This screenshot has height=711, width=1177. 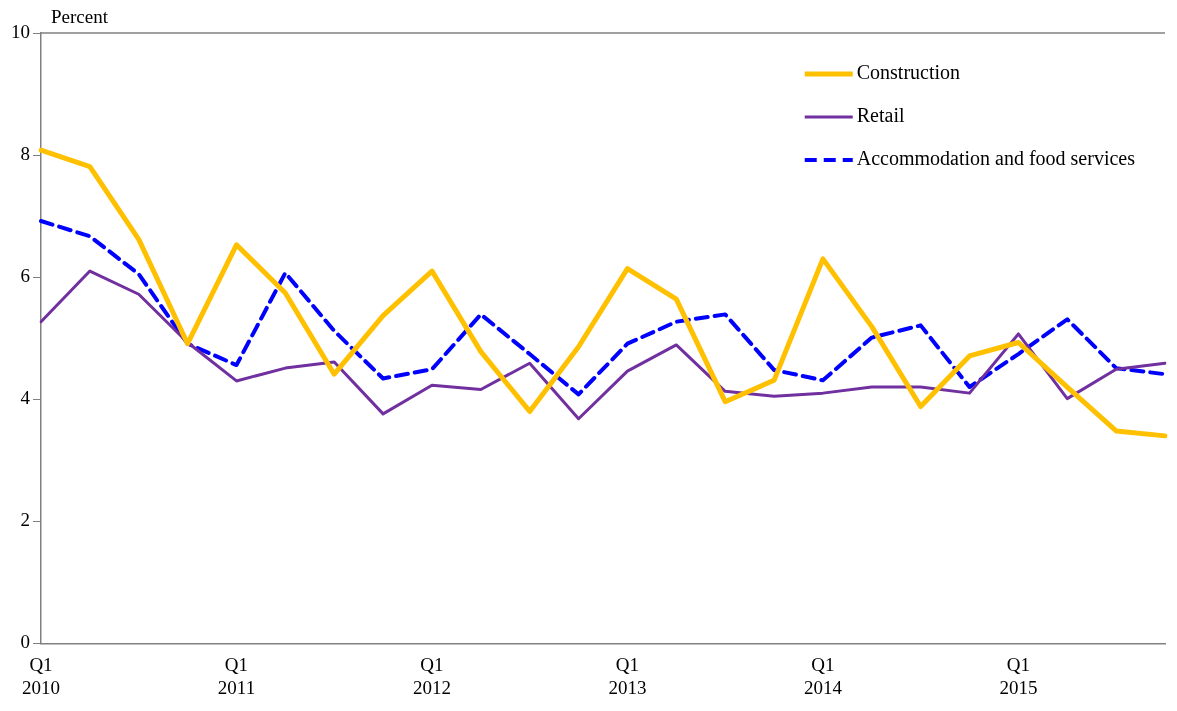 I want to click on y-tick-label: 8, so click(x=25, y=154).